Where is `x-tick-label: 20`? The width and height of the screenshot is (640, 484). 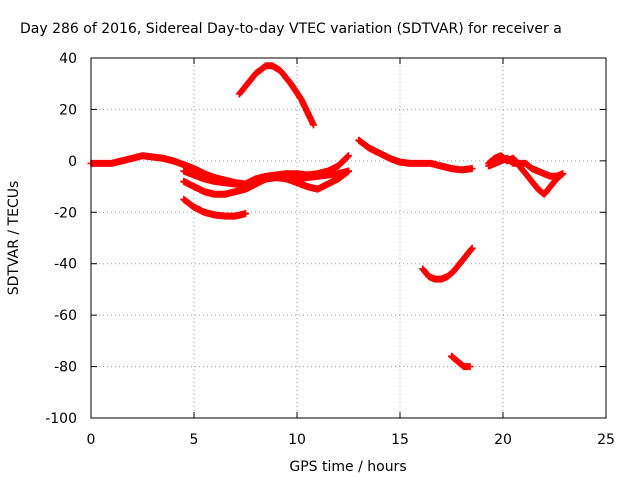 x-tick-label: 20 is located at coordinates (503, 440).